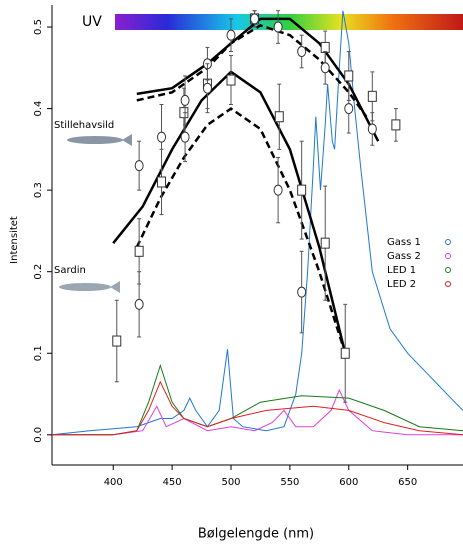  Describe the element at coordinates (92, 22) in the screenshot. I see `uv-label: UV` at that location.